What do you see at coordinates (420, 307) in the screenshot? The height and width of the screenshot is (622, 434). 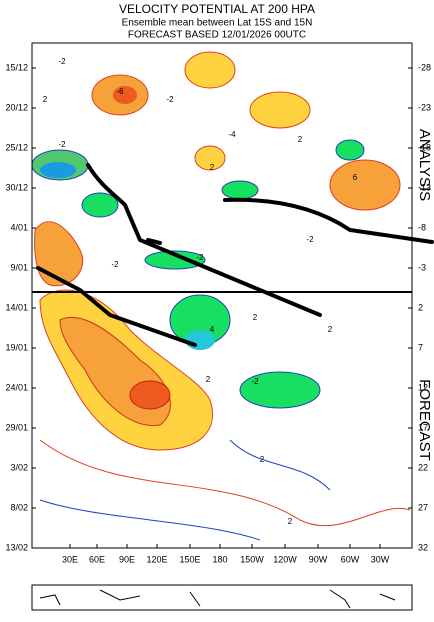 I see `lead-label: 2` at bounding box center [420, 307].